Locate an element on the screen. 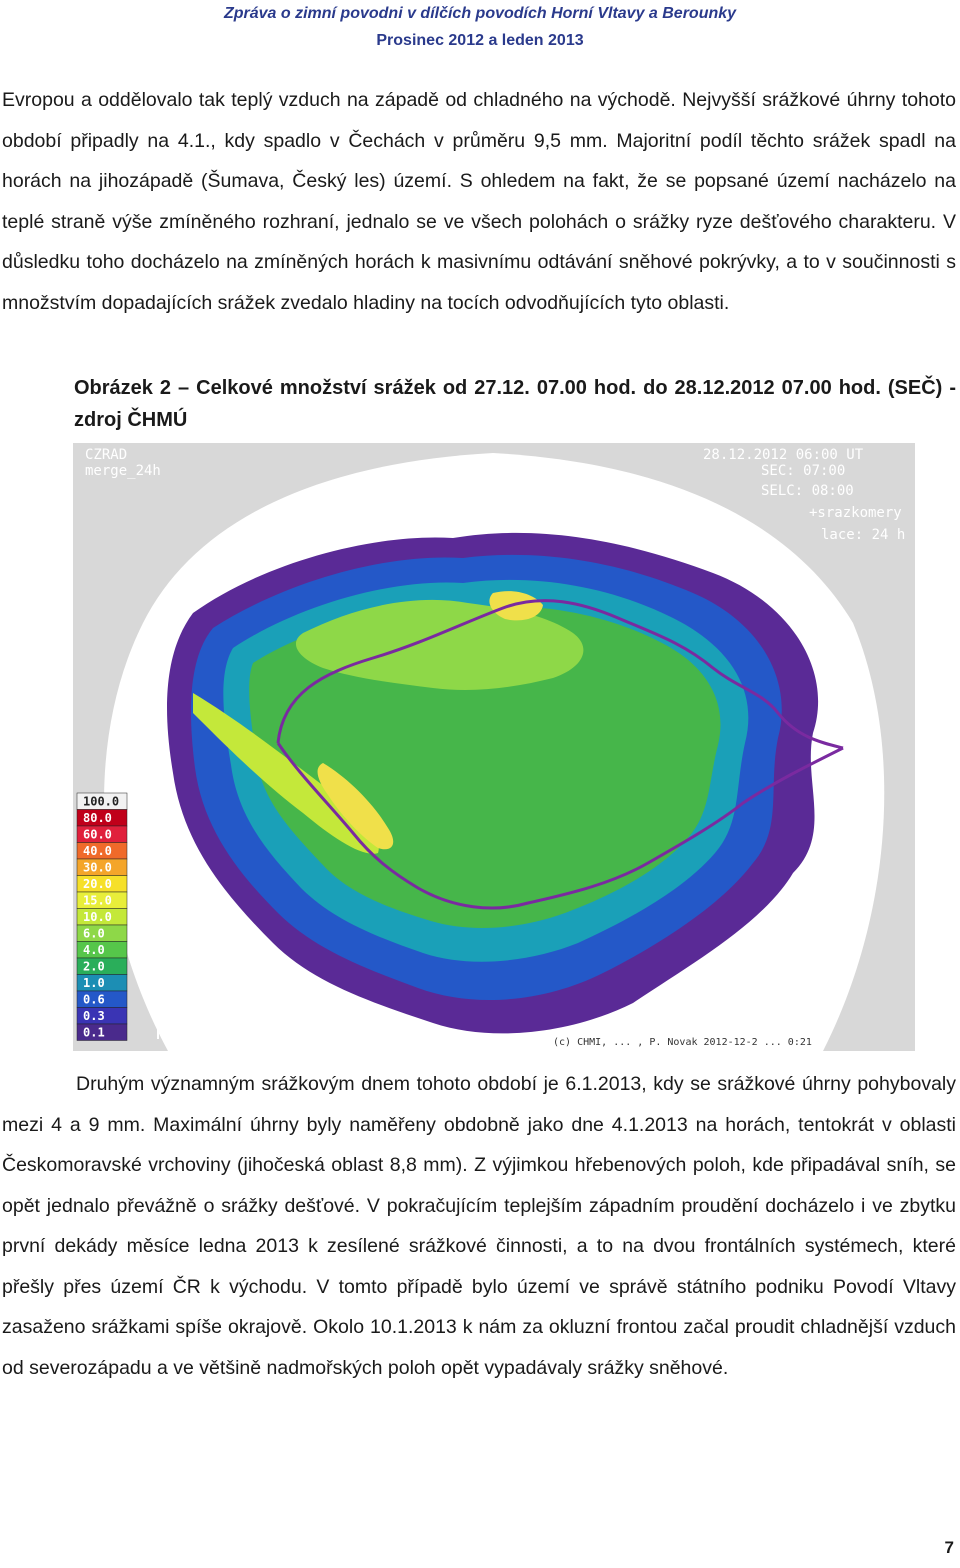  page-number: 7 is located at coordinates (949, 1547).